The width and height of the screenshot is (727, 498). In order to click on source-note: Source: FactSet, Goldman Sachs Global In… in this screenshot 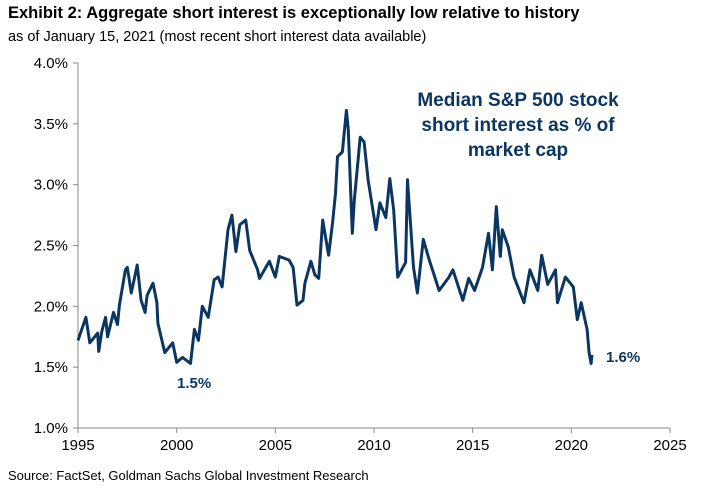, I will do `click(188, 475)`.